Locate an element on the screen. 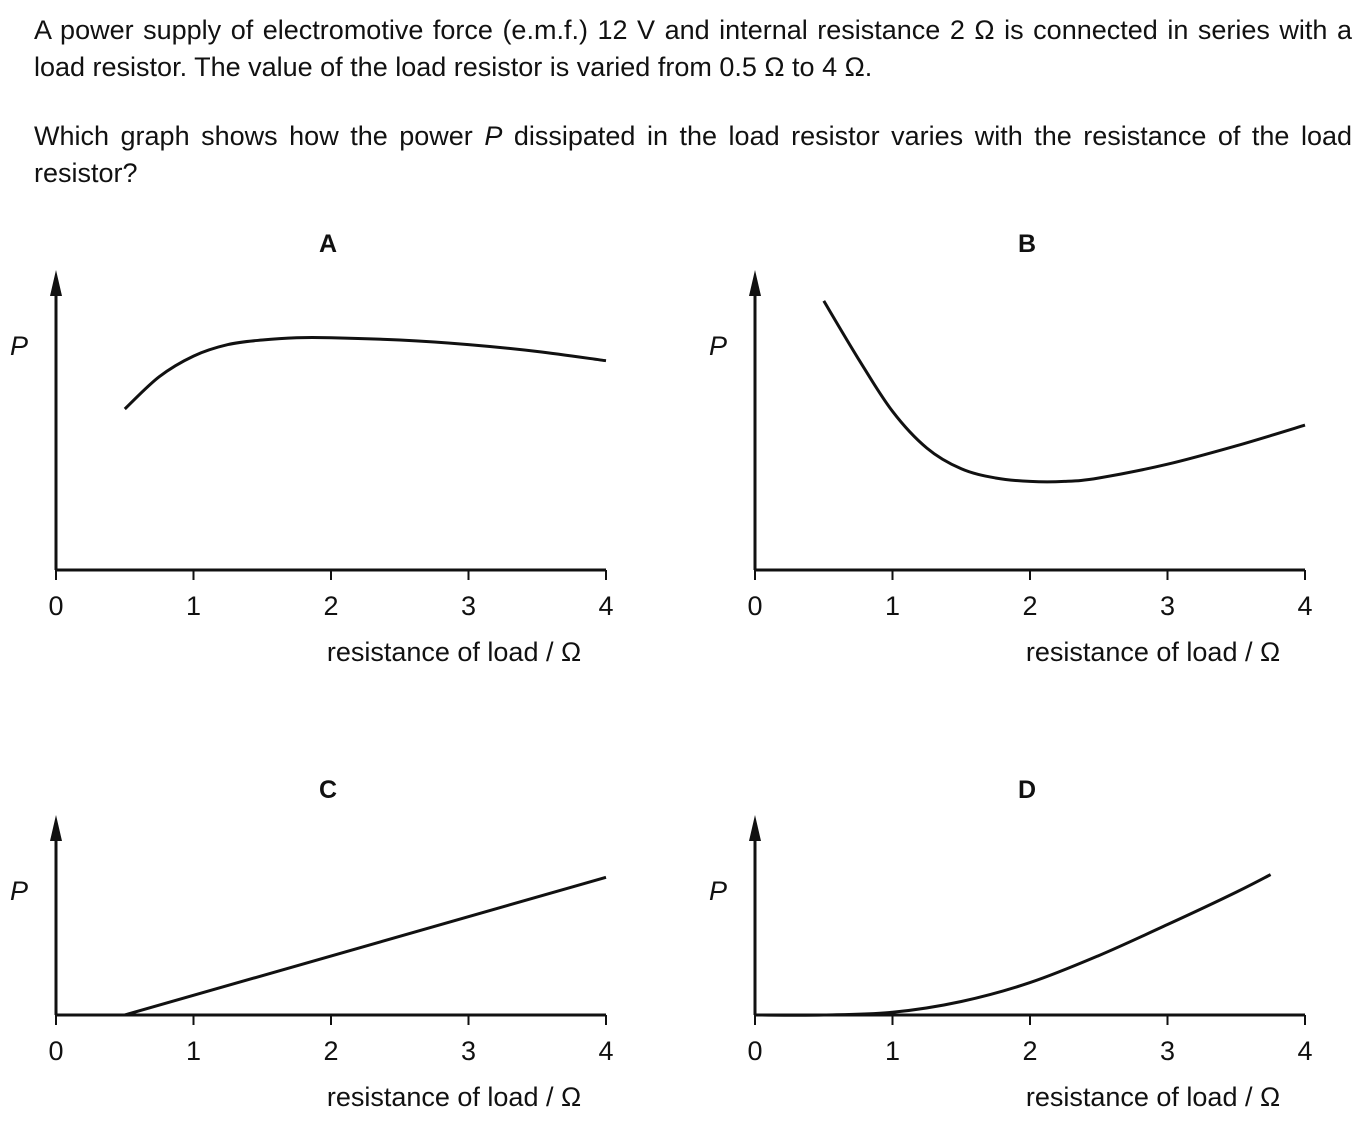 The height and width of the screenshot is (1122, 1368). y-axis-arrow-a is located at coordinates (56, 283).